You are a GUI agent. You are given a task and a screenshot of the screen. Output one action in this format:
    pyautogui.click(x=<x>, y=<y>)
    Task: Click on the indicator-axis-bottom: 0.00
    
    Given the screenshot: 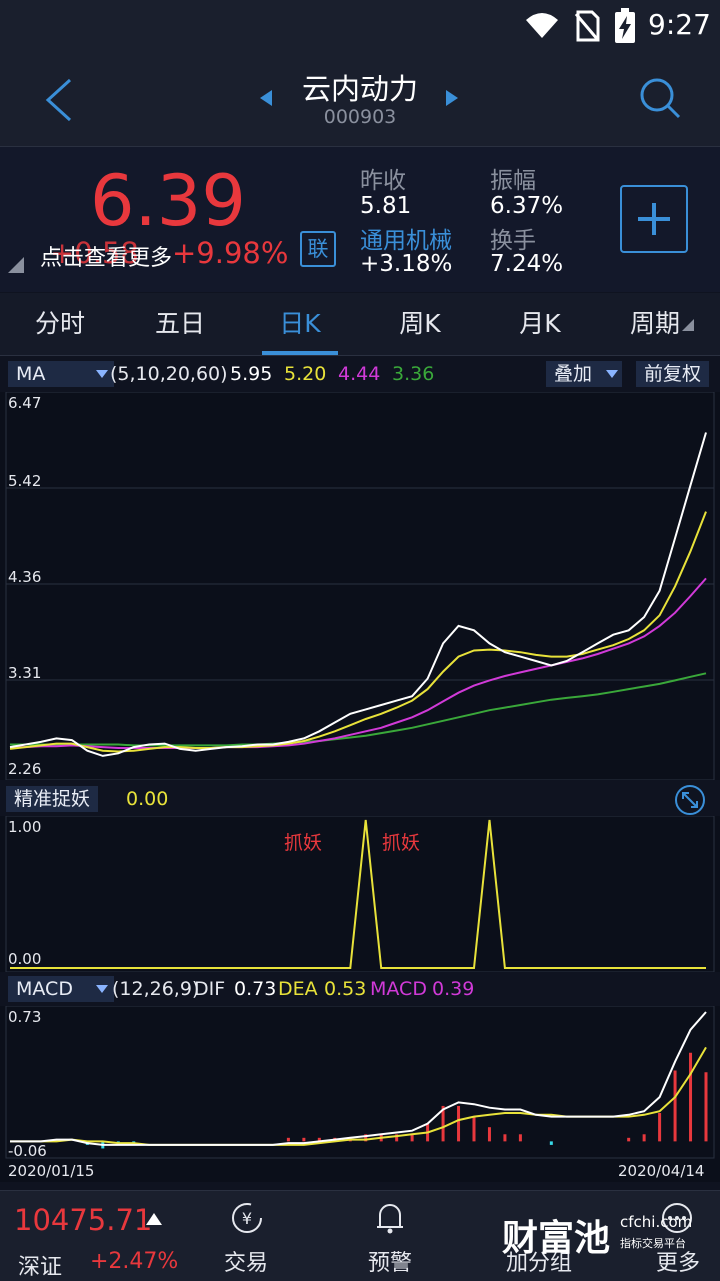 What is the action you would take?
    pyautogui.click(x=25, y=959)
    